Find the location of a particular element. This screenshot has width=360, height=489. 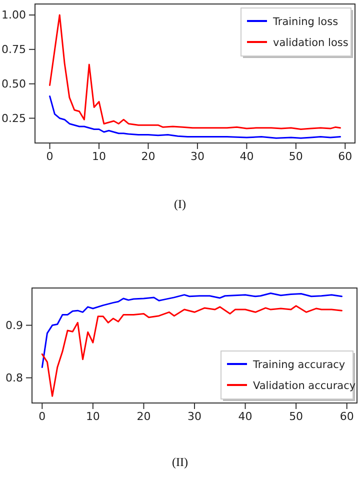

y-tick-label: 0.25 is located at coordinates (14, 118).